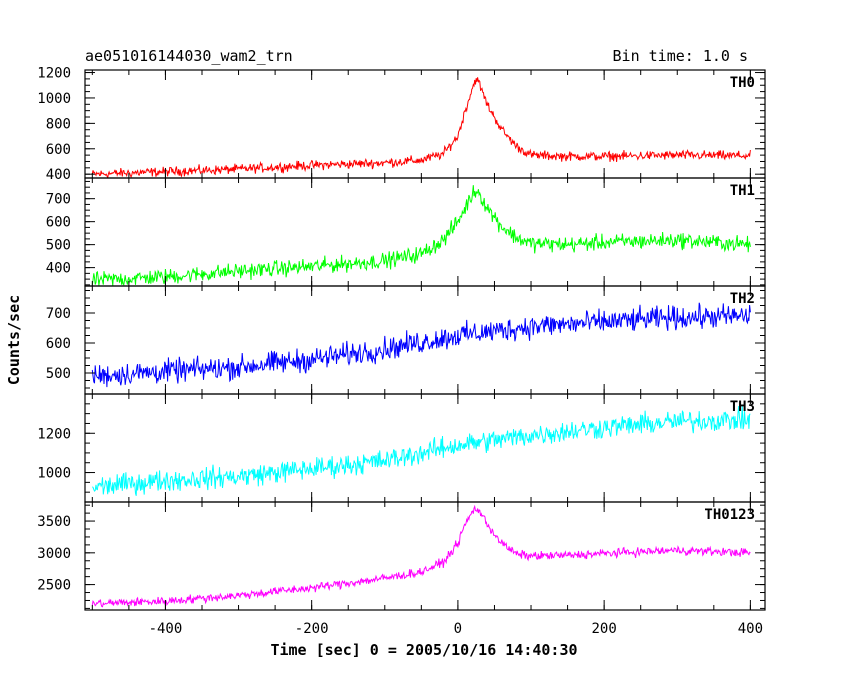  Describe the element at coordinates (729, 515) in the screenshot. I see `series-label-th0123: TH0123` at that location.